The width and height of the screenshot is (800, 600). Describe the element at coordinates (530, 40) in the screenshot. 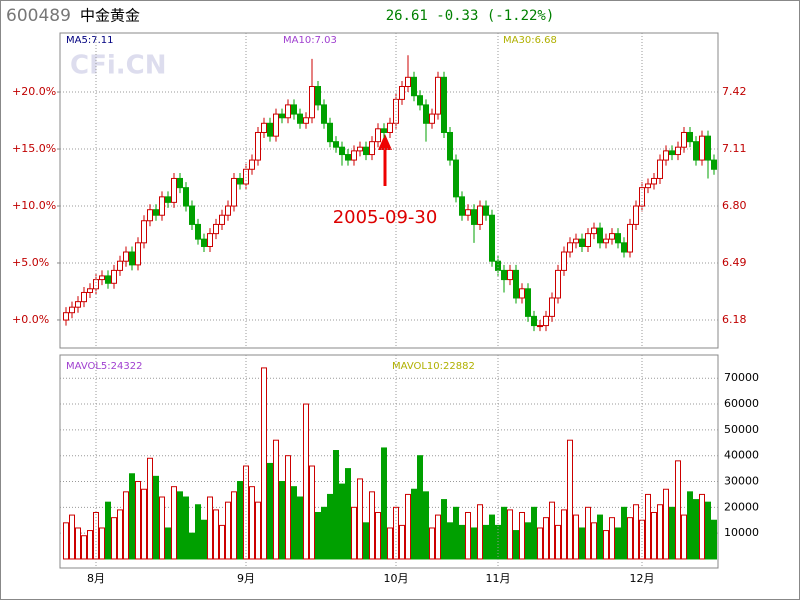

I see `legend-entry: MA30:6.68` at that location.